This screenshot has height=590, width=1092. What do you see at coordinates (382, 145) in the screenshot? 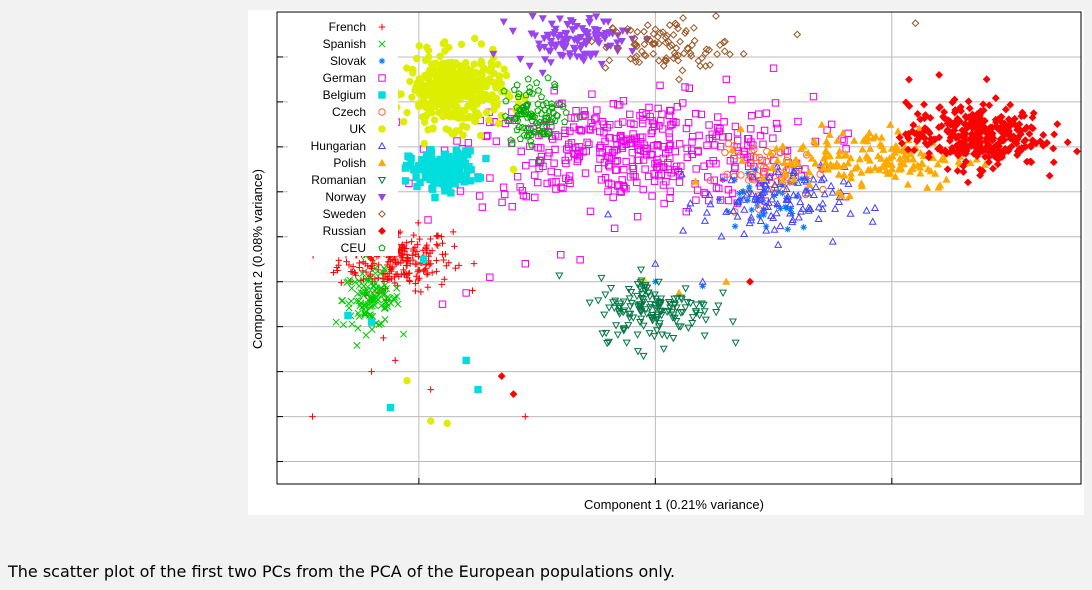
I see `legend-marker-hungarian` at bounding box center [382, 145].